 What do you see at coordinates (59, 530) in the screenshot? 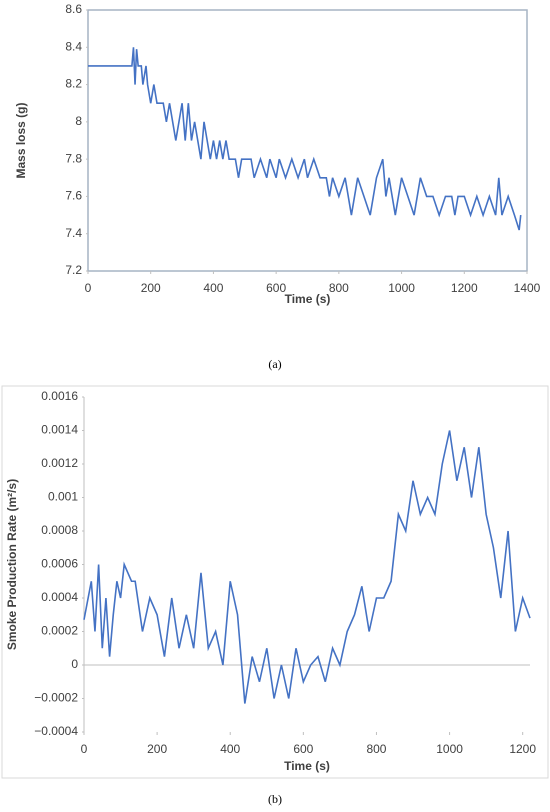
I see `y-tick-label: 0.0008` at bounding box center [59, 530].